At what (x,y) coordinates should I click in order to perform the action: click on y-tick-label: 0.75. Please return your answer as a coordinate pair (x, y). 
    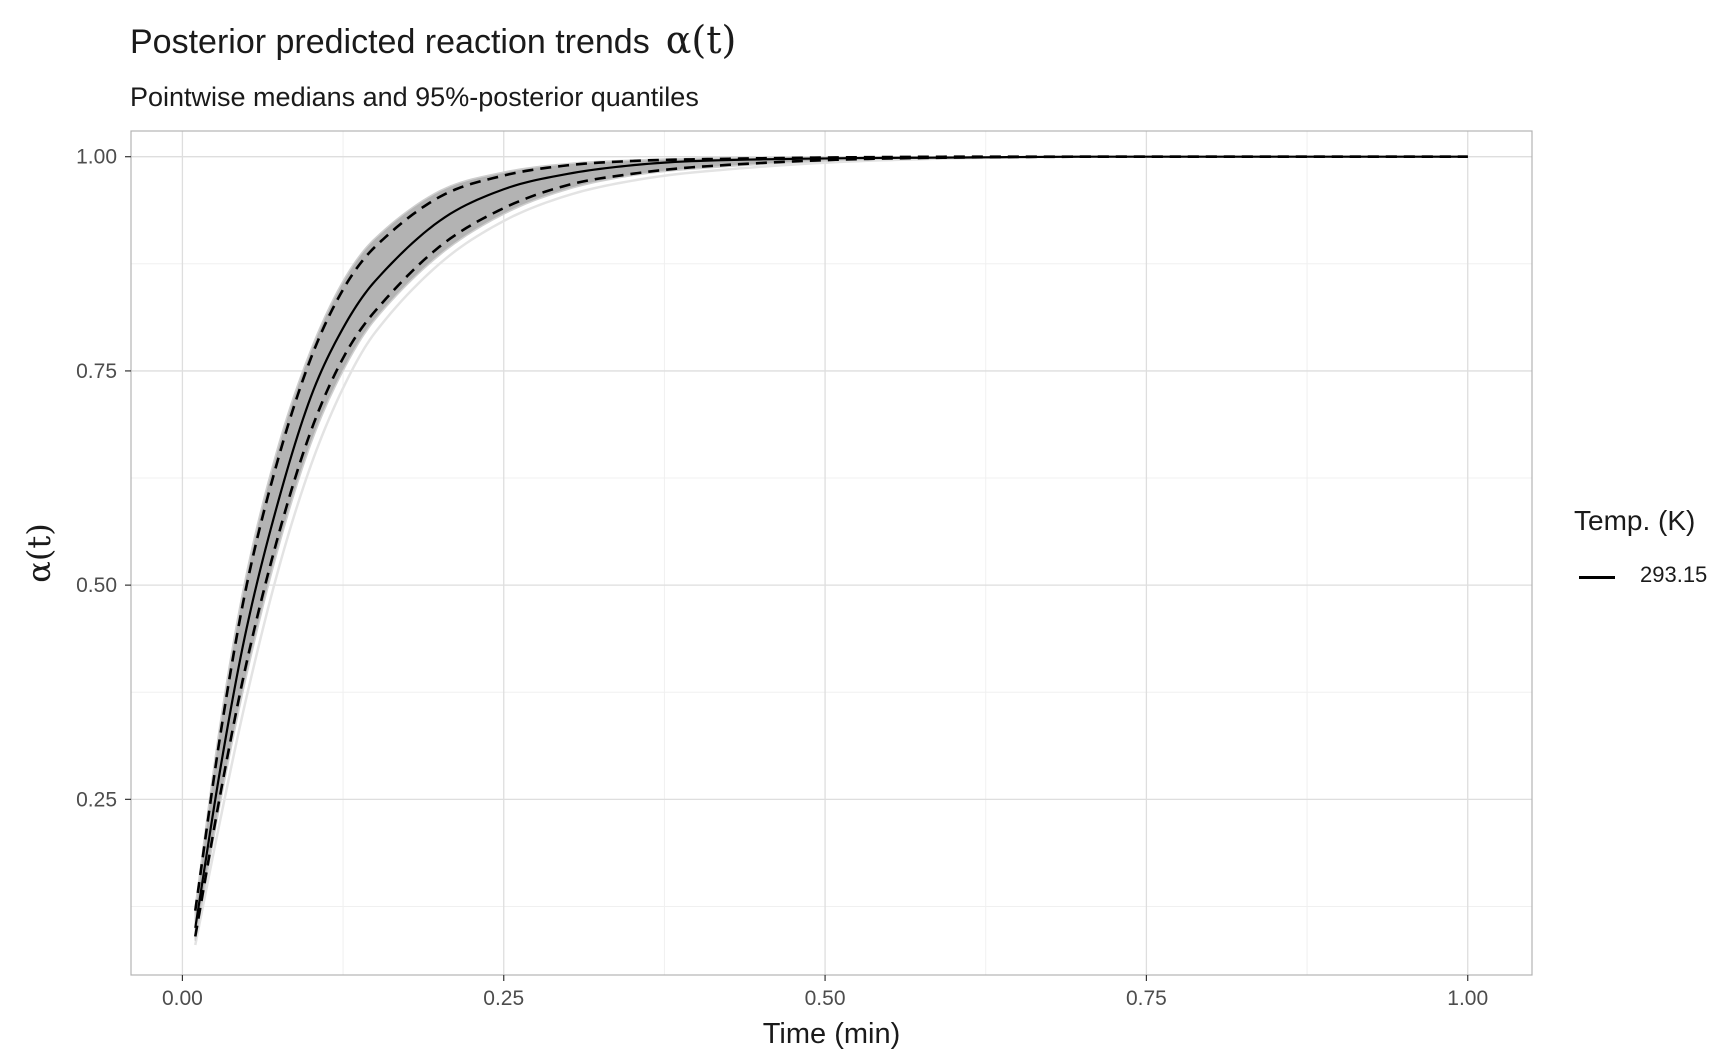
    Looking at the image, I should click on (96, 371).